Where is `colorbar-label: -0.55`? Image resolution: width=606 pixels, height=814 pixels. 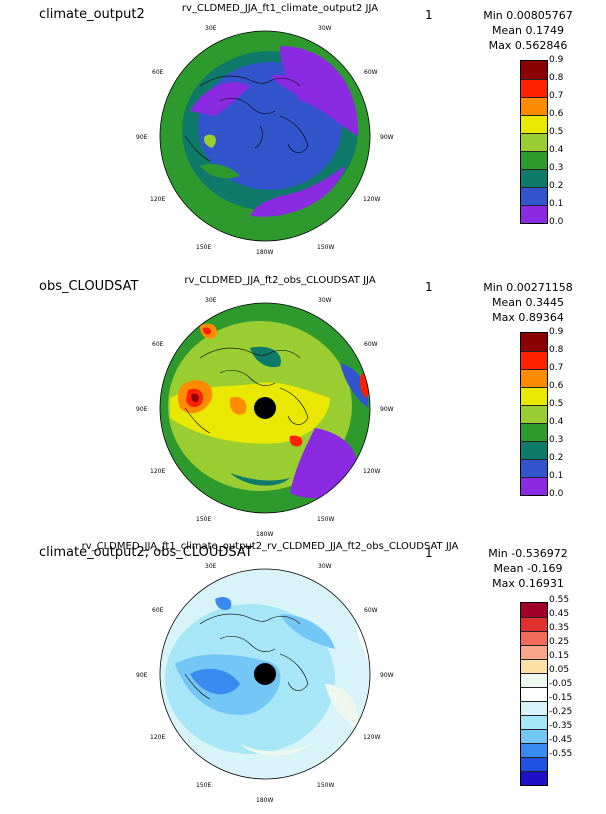 colorbar-label: -0.55 is located at coordinates (561, 754).